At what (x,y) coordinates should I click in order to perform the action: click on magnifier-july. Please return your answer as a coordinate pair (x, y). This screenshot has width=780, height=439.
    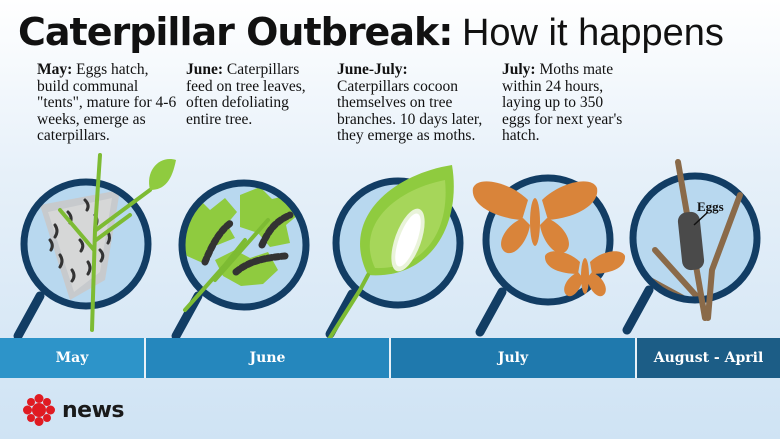
    Looking at the image, I should click on (549, 255).